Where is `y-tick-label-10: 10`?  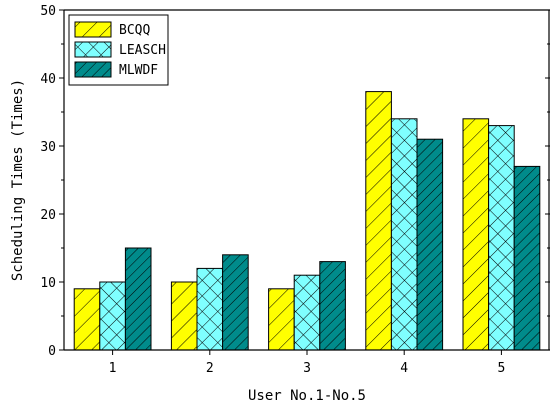 y-tick-label-10: 10 is located at coordinates (48, 283).